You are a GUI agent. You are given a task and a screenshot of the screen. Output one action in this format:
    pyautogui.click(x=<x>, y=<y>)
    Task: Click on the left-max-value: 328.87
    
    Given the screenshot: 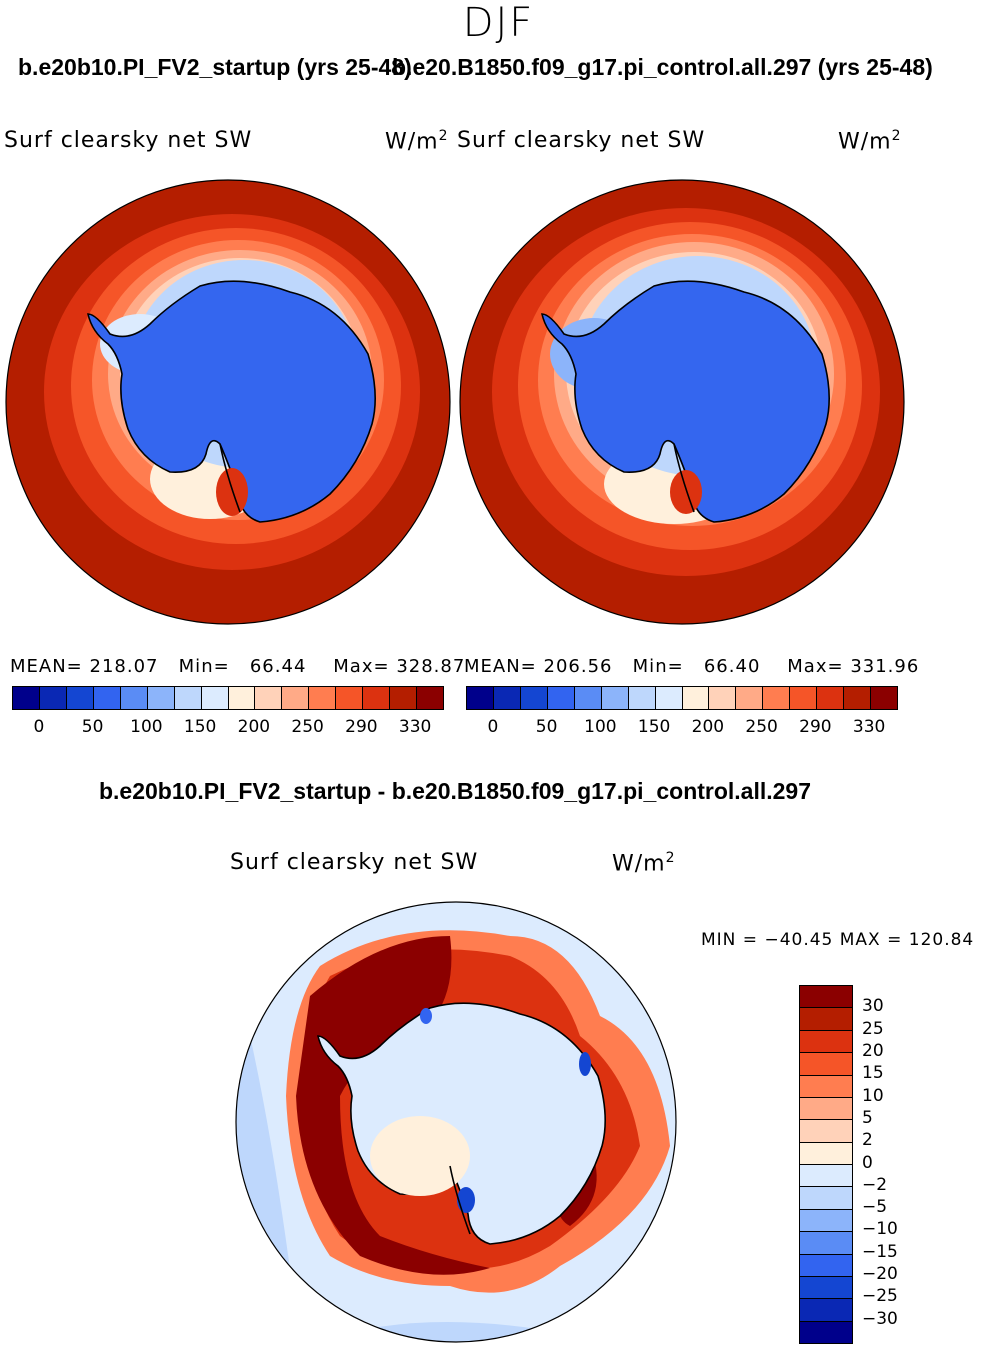 What is the action you would take?
    pyautogui.click(x=431, y=666)
    